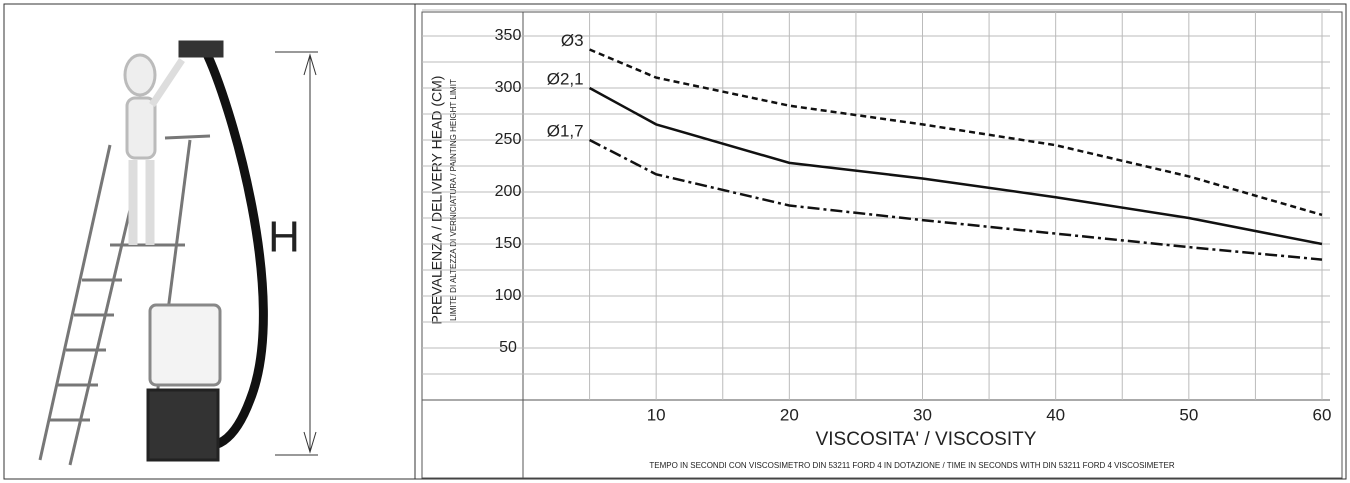 Image resolution: width=1350 pixels, height=483 pixels. What do you see at coordinates (508, 347) in the screenshot?
I see `y-tick-label: 50` at bounding box center [508, 347].